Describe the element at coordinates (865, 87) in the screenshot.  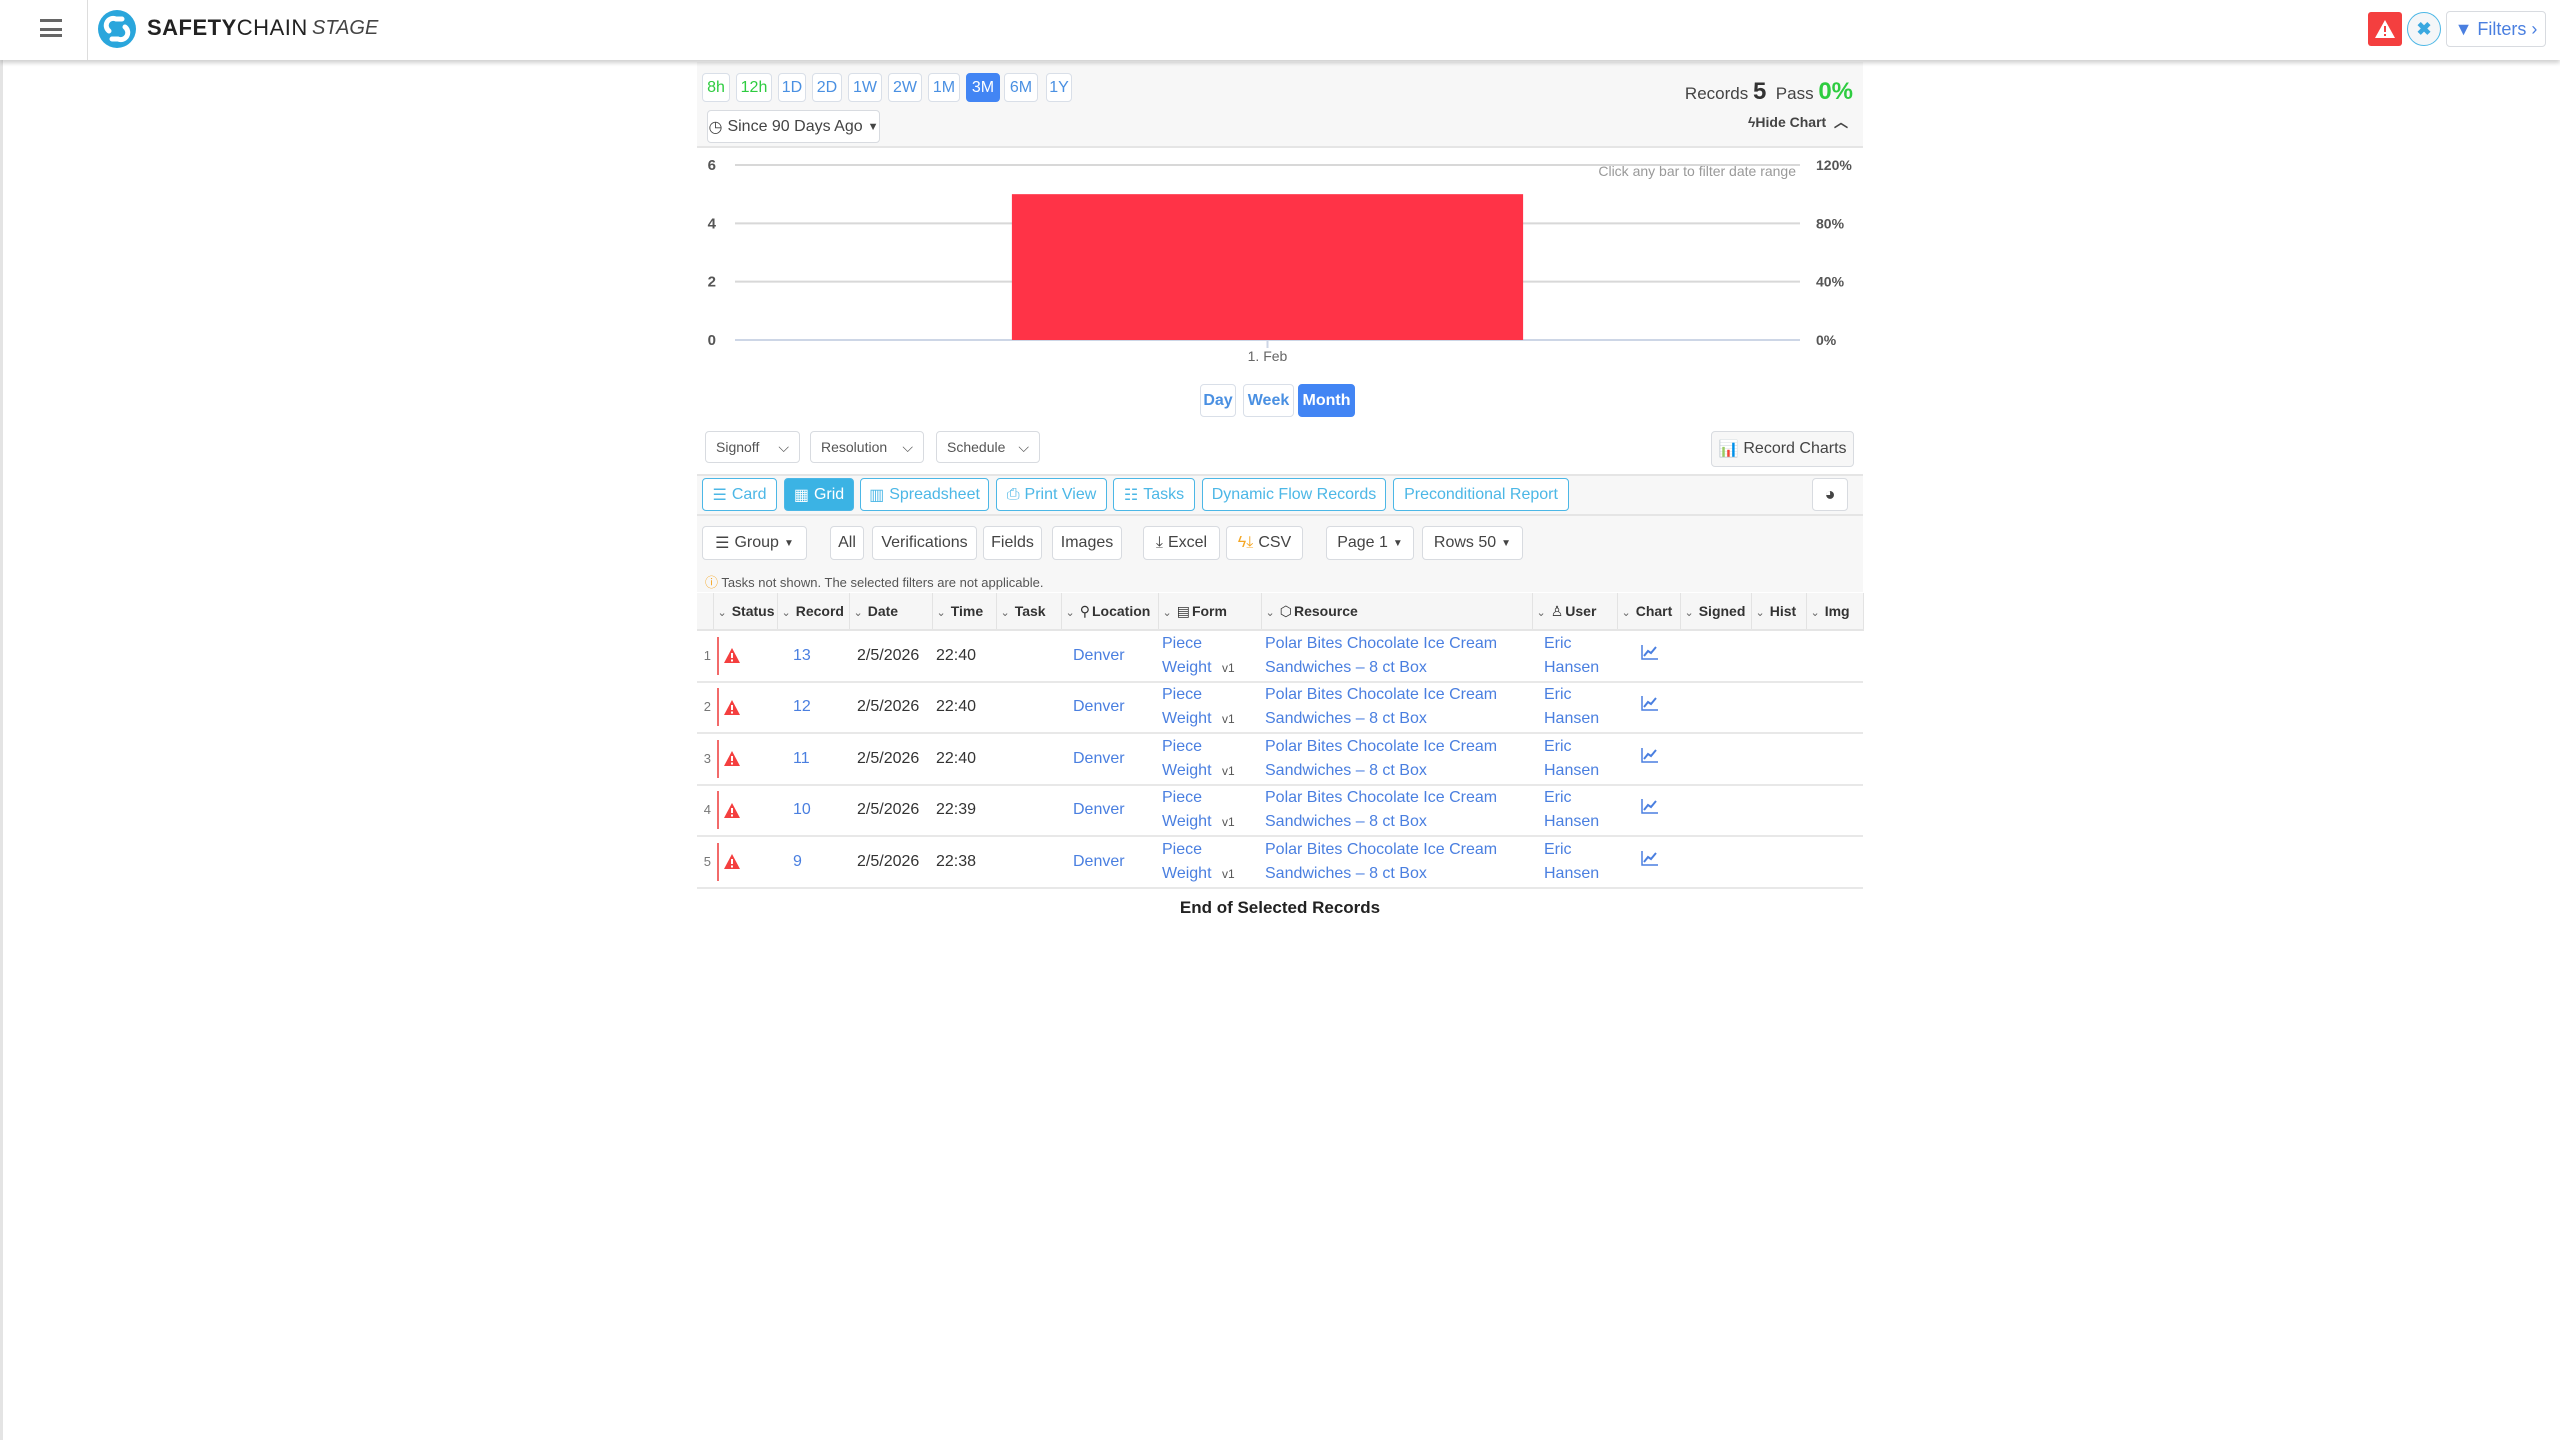
I see `range-button-1W: 1W` at that location.